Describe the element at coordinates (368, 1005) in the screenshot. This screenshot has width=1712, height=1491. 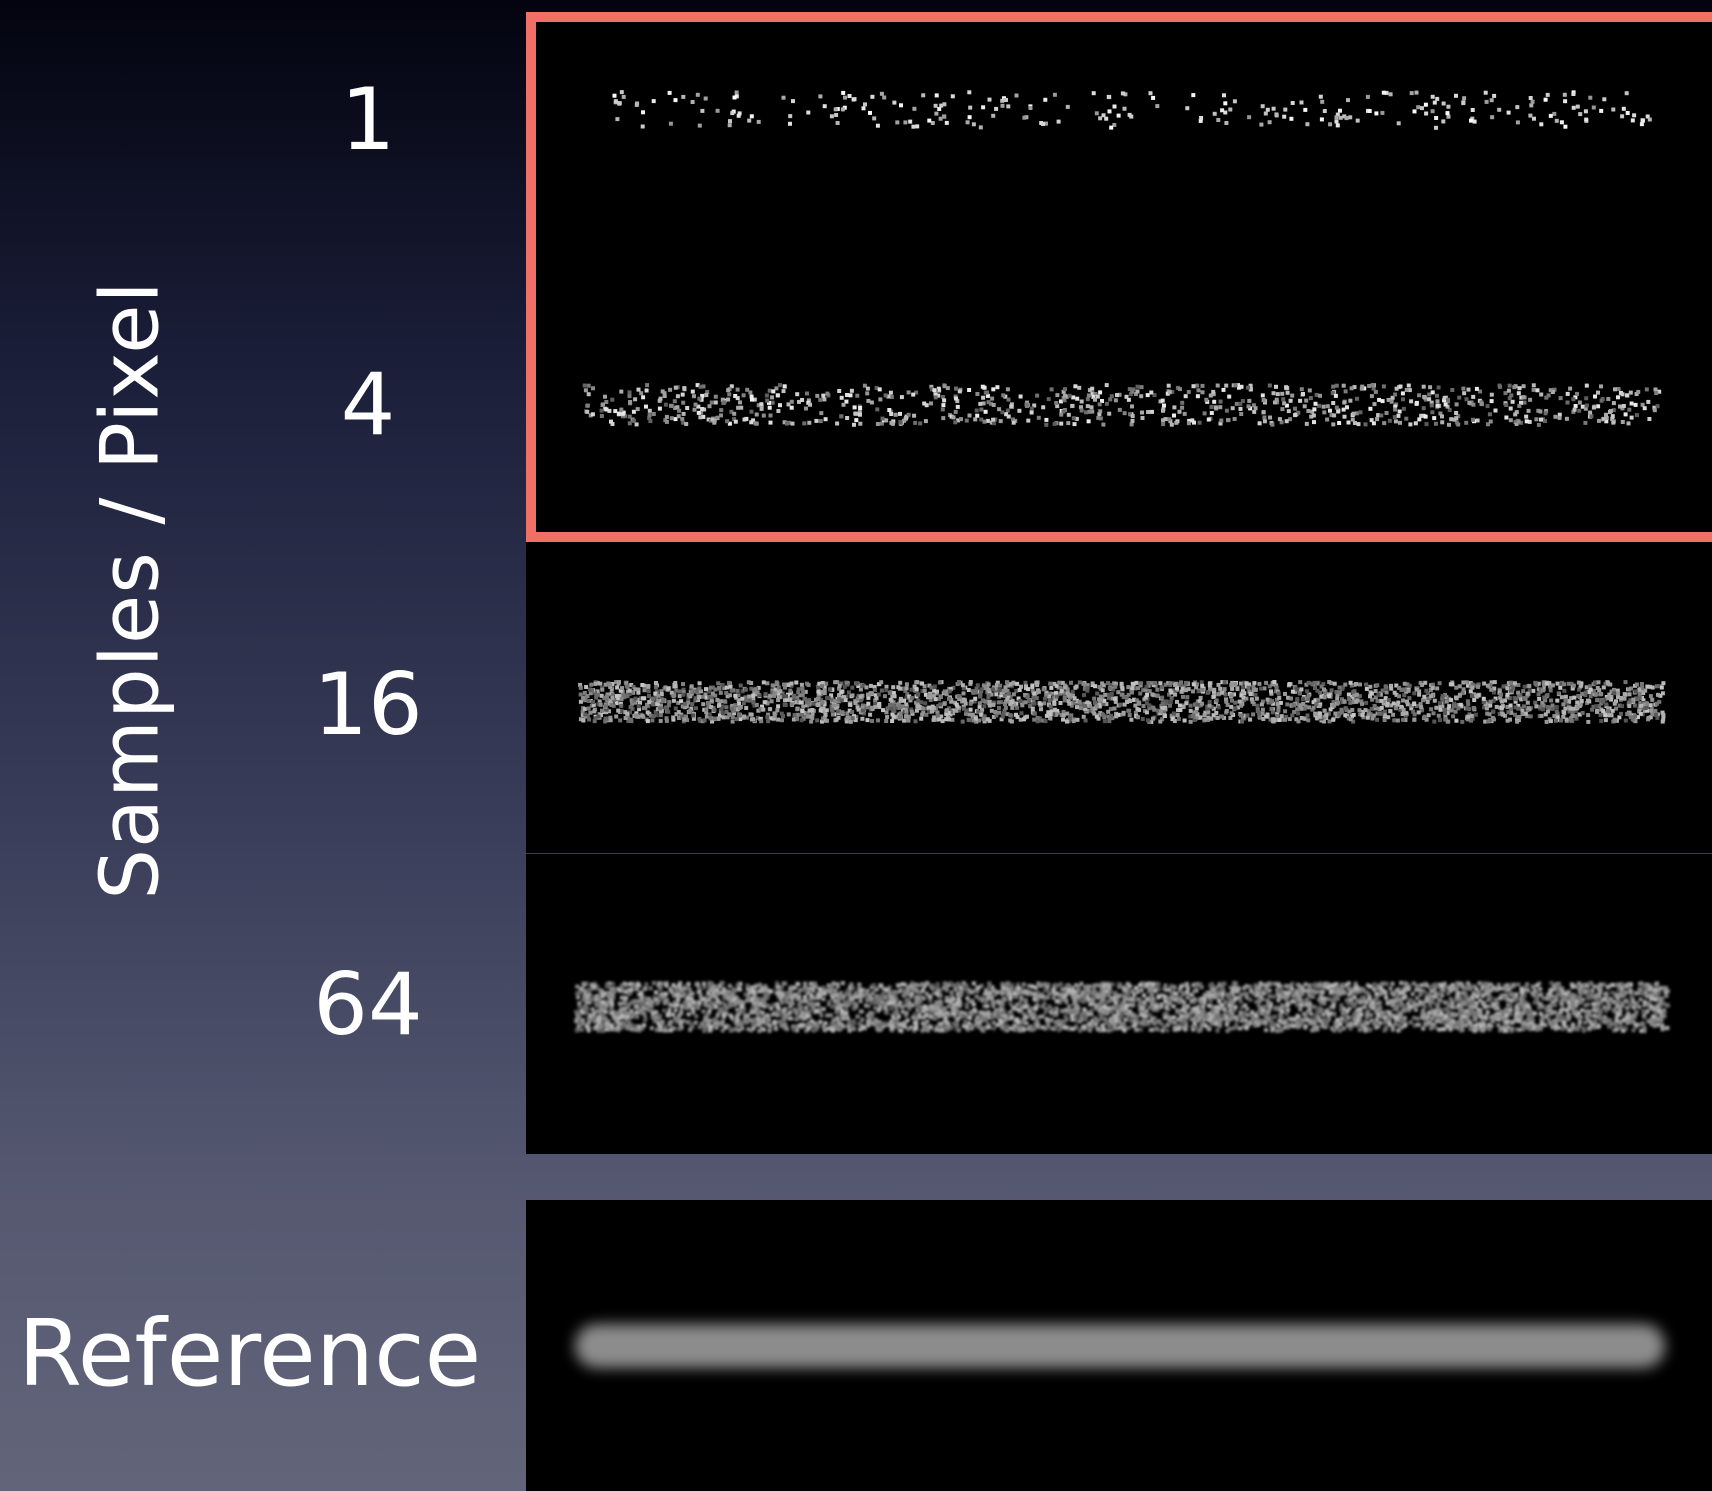
I see `row-label-64: 64` at that location.